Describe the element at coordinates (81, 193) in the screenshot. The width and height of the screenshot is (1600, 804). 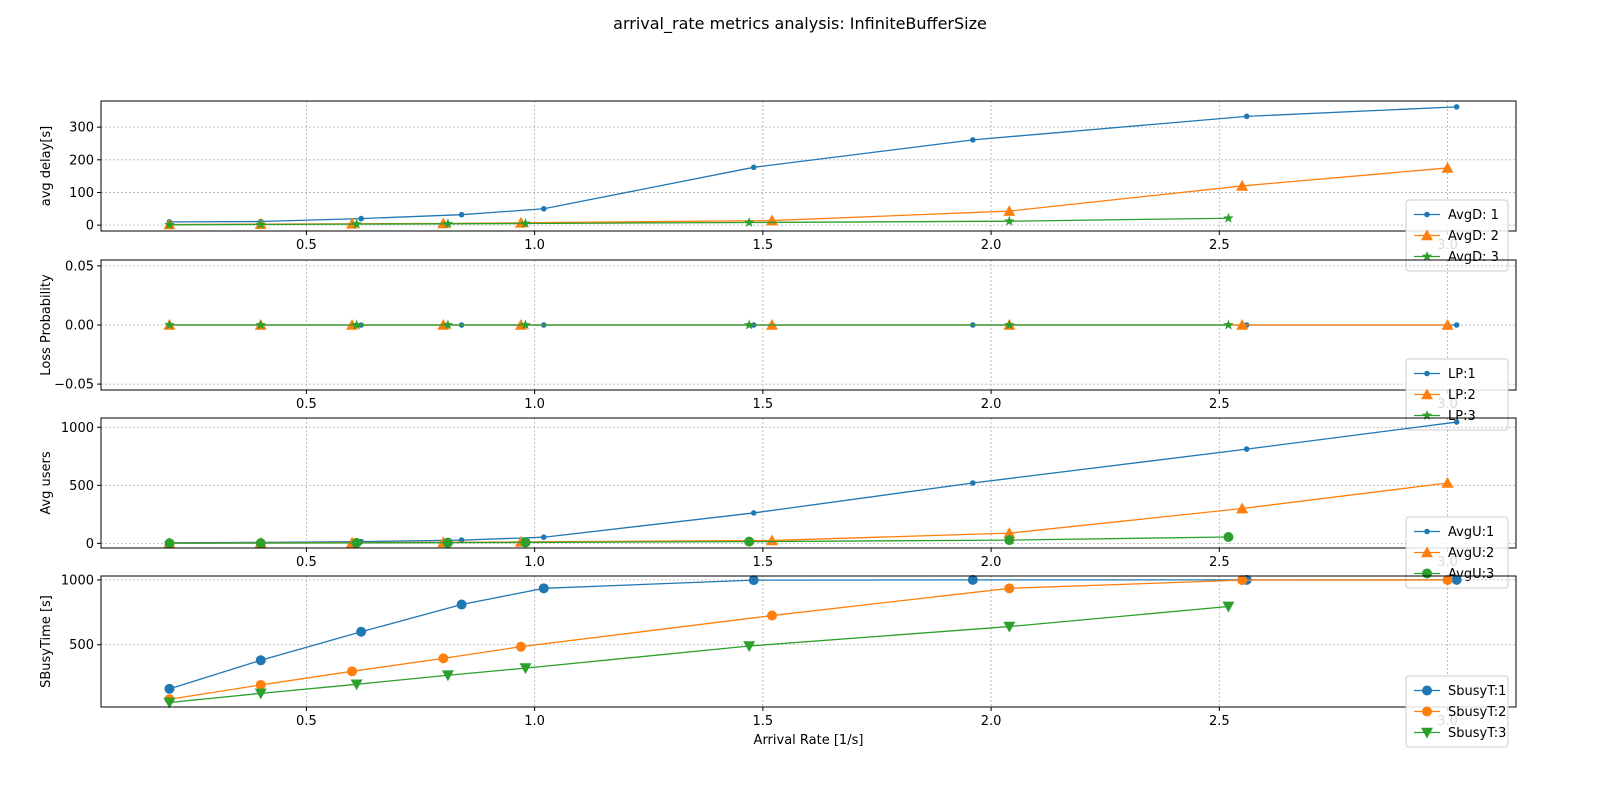
I see `y-tick-label: 100` at that location.